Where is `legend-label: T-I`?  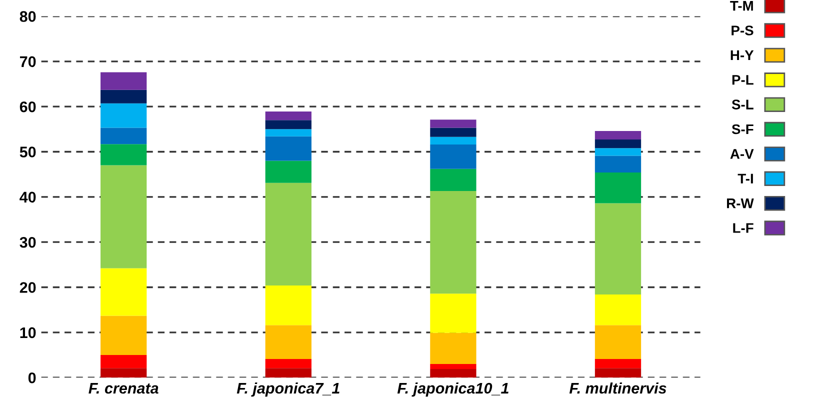 legend-label: T-I is located at coordinates (745, 179).